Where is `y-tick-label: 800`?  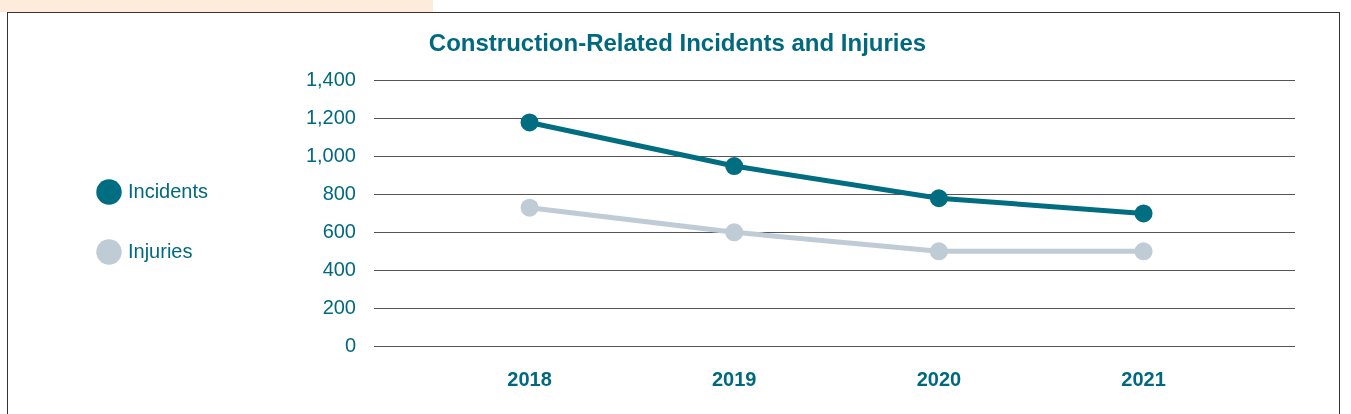 y-tick-label: 800 is located at coordinates (339, 192).